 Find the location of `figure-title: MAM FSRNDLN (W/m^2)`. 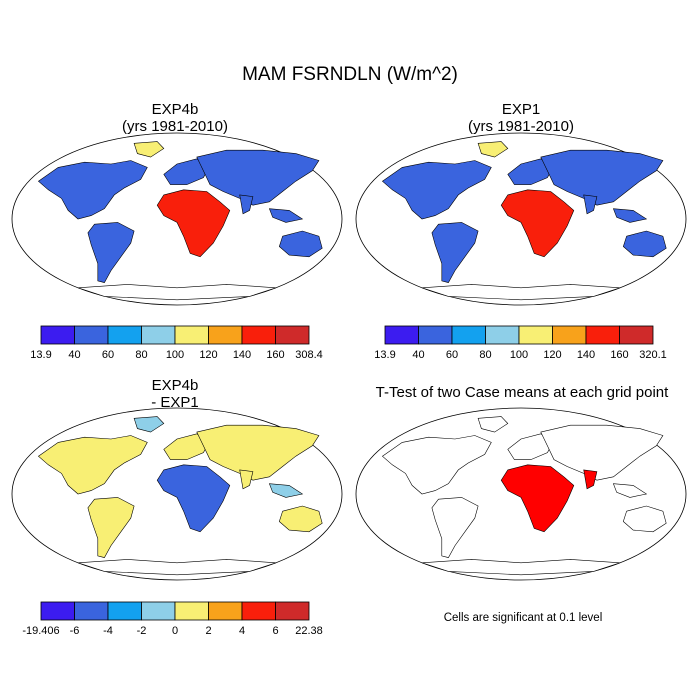

figure-title: MAM FSRNDLN (W/m^2) is located at coordinates (350, 74).